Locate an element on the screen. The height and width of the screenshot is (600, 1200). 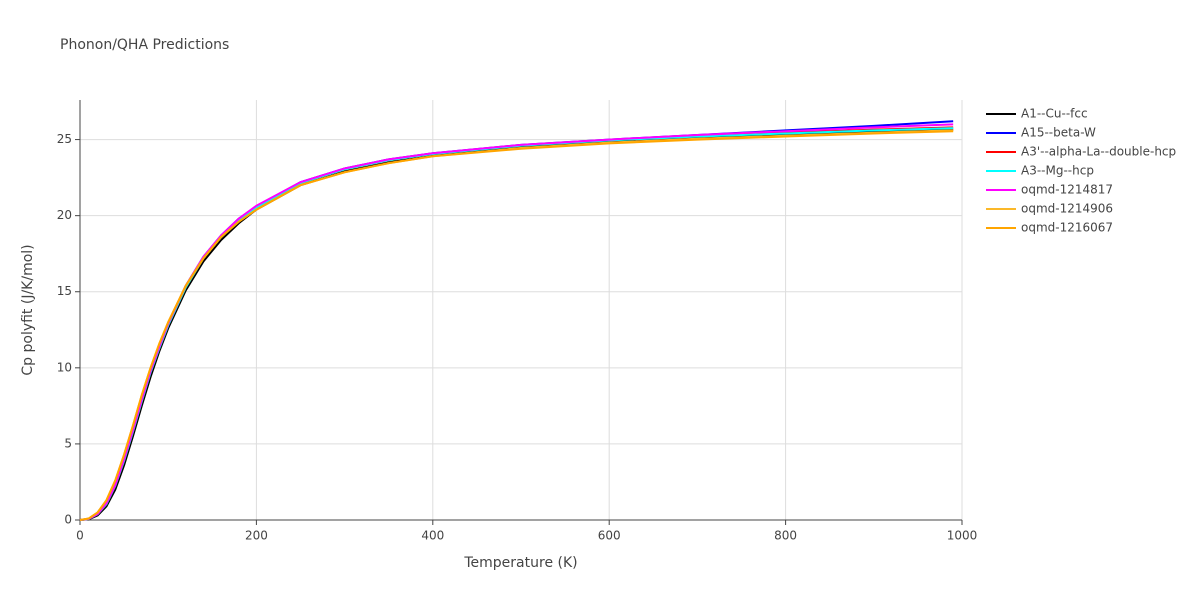
x-axis-title: Temperature (K) is located at coordinates (520, 563).